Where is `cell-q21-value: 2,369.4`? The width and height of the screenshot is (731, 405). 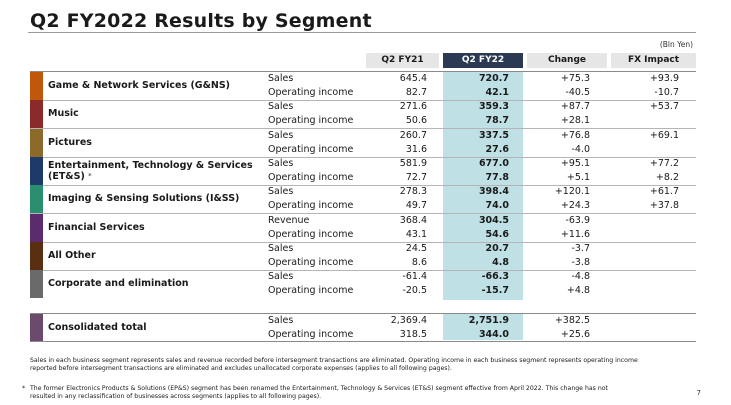 cell-q21-value: 2,369.4 is located at coordinates (408, 320).